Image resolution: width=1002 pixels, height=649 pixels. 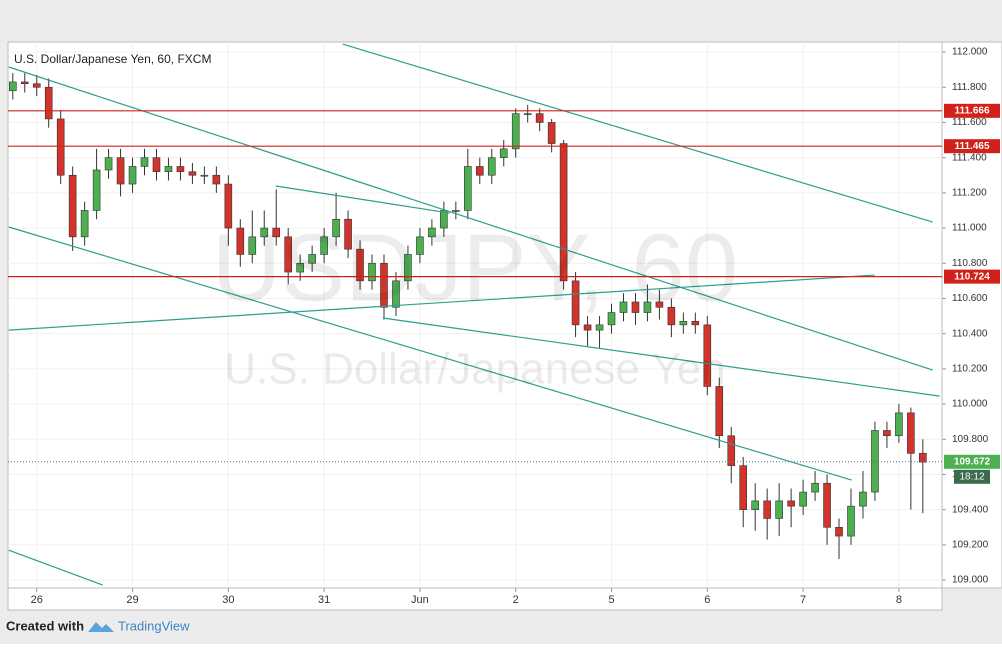 What do you see at coordinates (228, 600) in the screenshot?
I see `x-tick-label: 30` at bounding box center [228, 600].